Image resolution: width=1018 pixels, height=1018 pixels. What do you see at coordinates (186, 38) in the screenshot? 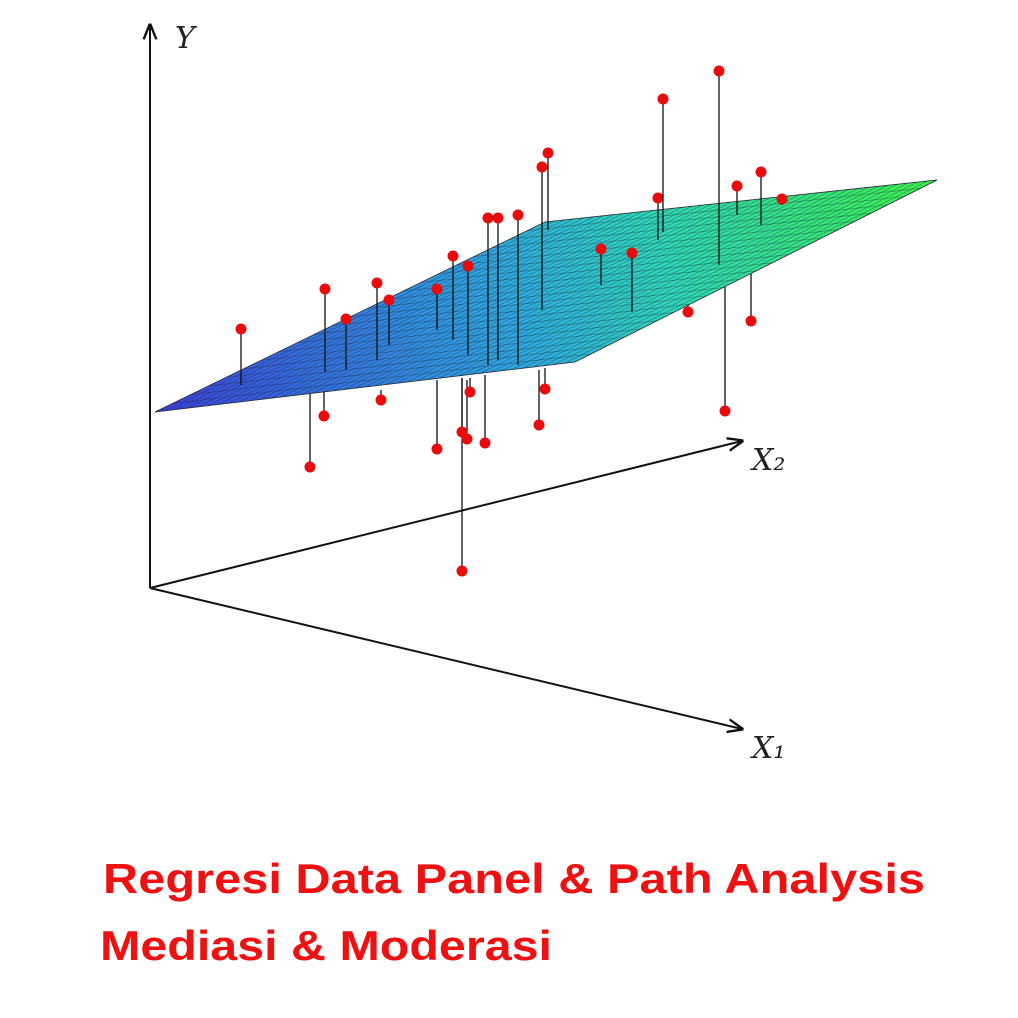
I see `y-axis-label: Y` at bounding box center [186, 38].